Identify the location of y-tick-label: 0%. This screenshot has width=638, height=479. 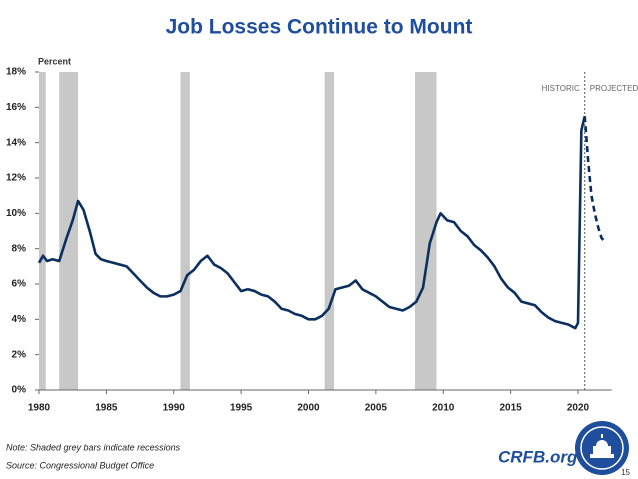
(19, 390).